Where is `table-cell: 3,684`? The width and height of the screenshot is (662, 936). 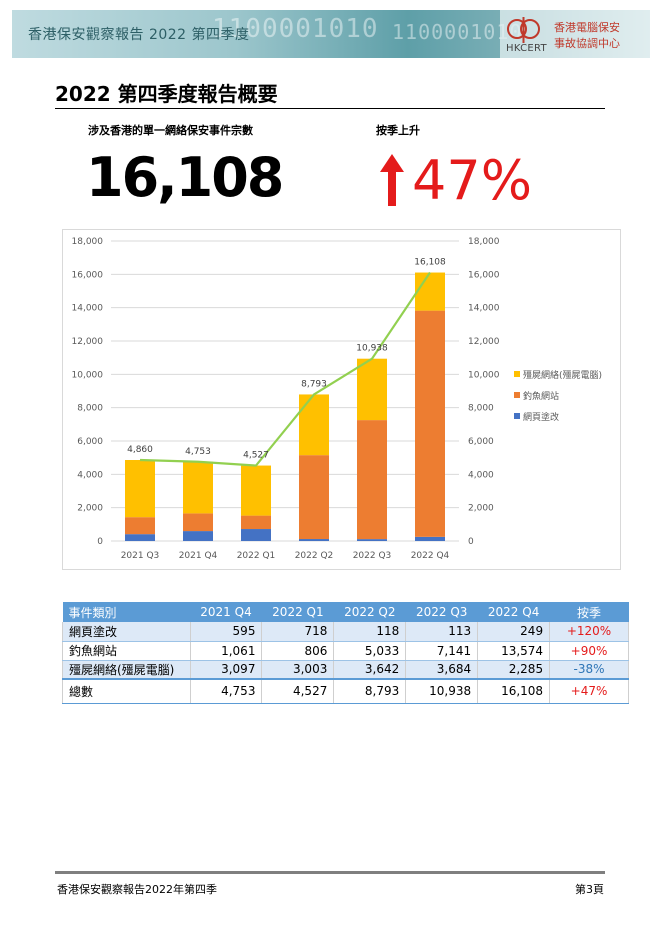
table-cell: 3,684 is located at coordinates (442, 670).